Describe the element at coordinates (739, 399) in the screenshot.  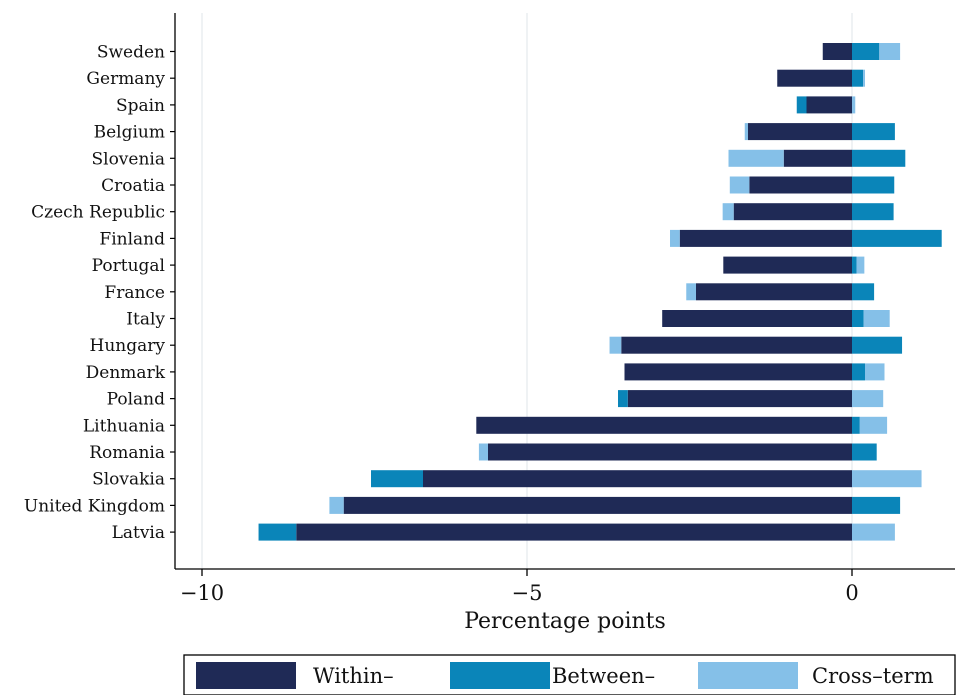
I see `bar-poland-within` at that location.